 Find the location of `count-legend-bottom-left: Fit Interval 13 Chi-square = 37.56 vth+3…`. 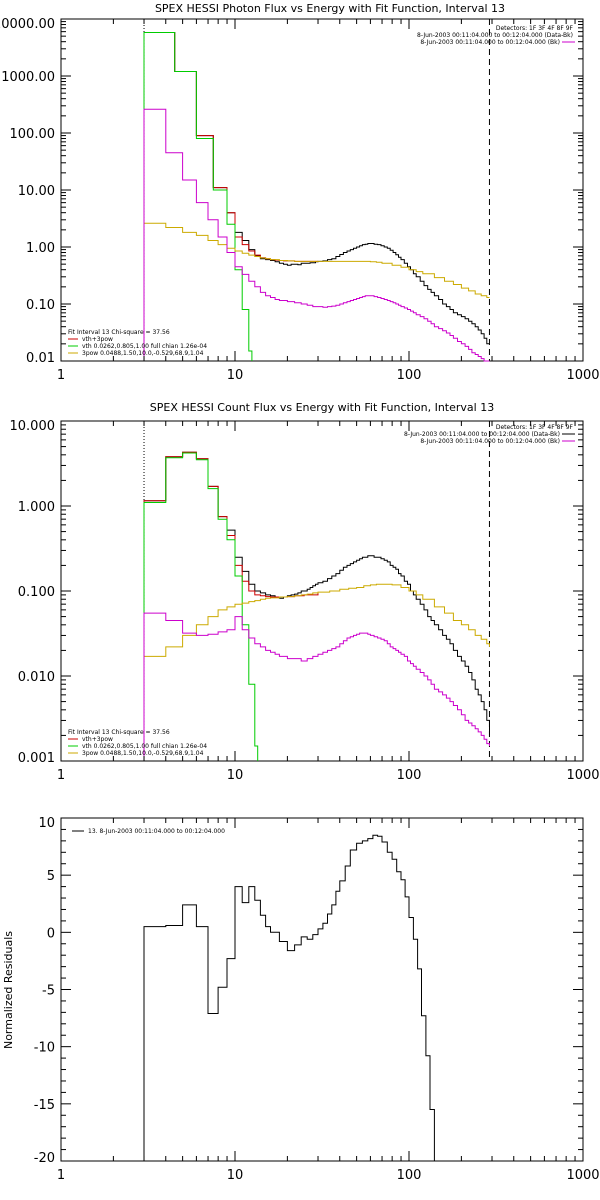

count-legend-bottom-left: Fit Interval 13 Chi-square = 37.56 vth+3… is located at coordinates (137, 743).